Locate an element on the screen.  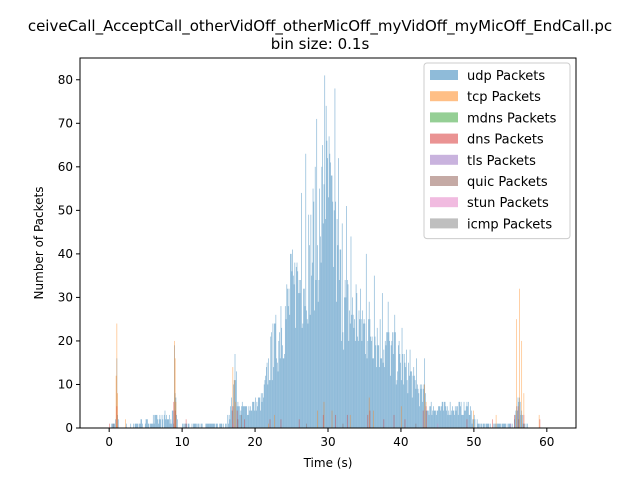
legend-swatch is located at coordinates (444, 202).